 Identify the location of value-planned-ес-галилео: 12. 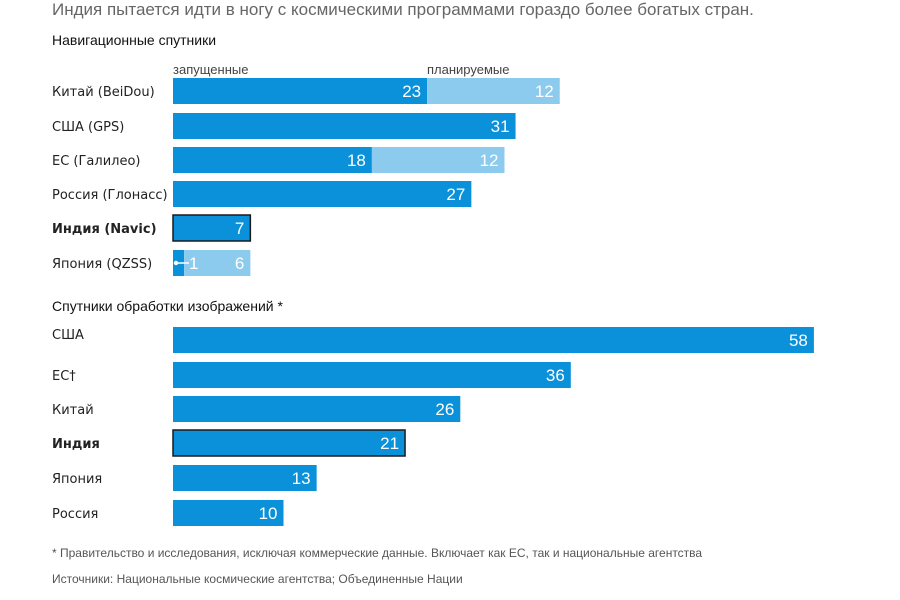
(489, 160).